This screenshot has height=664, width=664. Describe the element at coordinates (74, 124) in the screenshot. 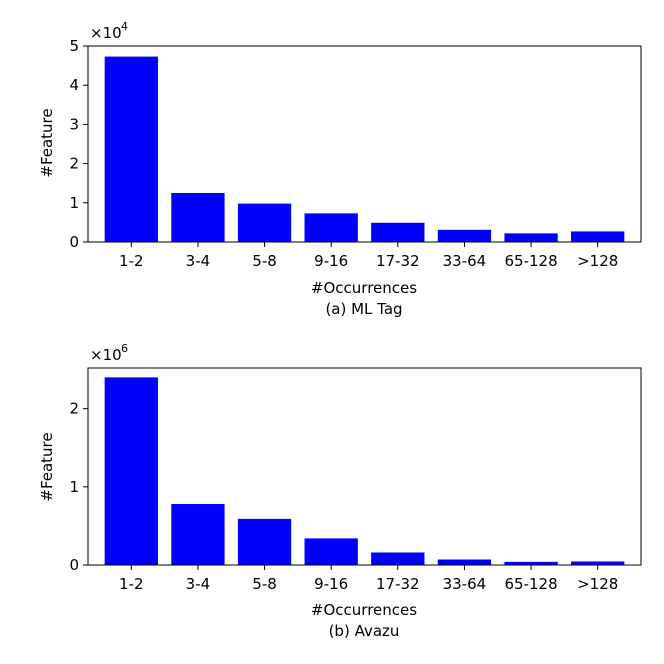

I see `y-tick-label: 3` at that location.